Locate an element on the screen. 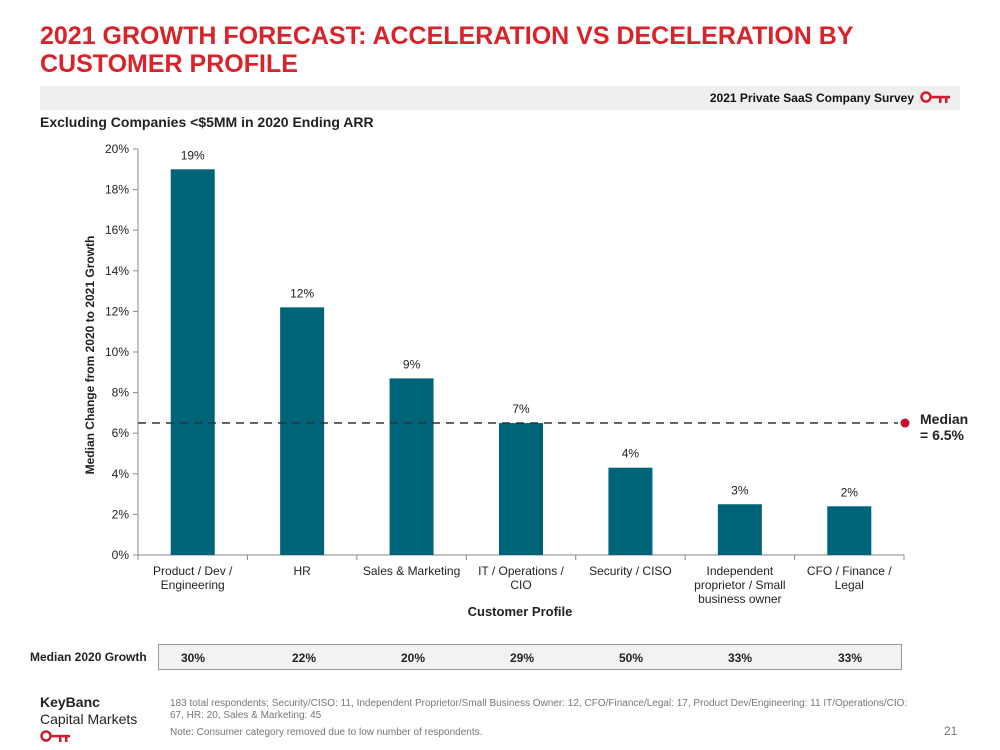 This screenshot has height=750, width=1000. median-label-line2: = 6.5% is located at coordinates (942, 435).